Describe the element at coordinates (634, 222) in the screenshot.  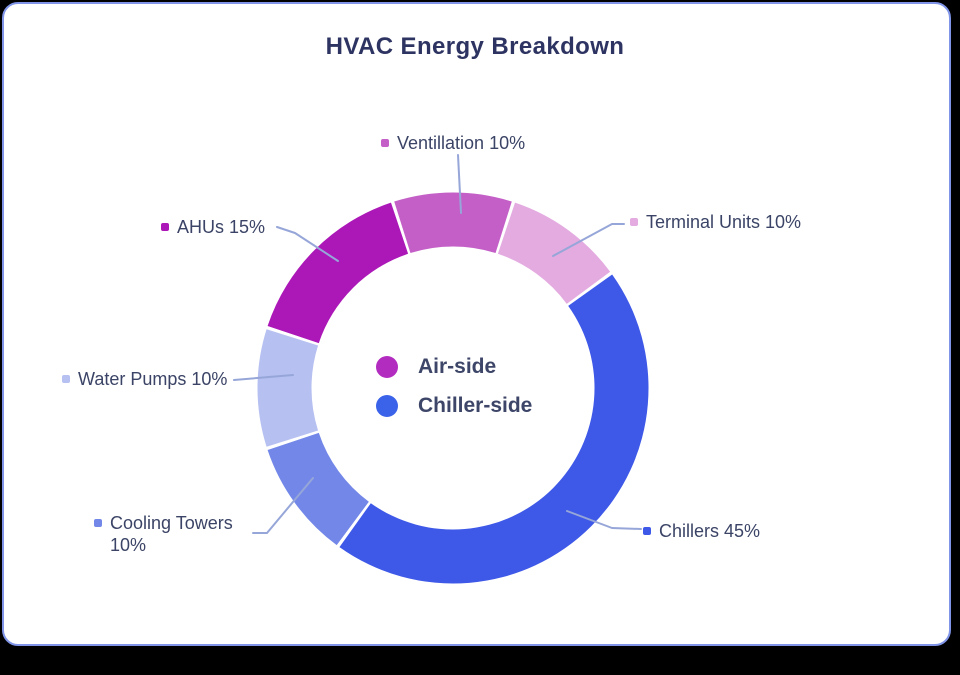
I see `terminal-units-bullet-icon` at that location.